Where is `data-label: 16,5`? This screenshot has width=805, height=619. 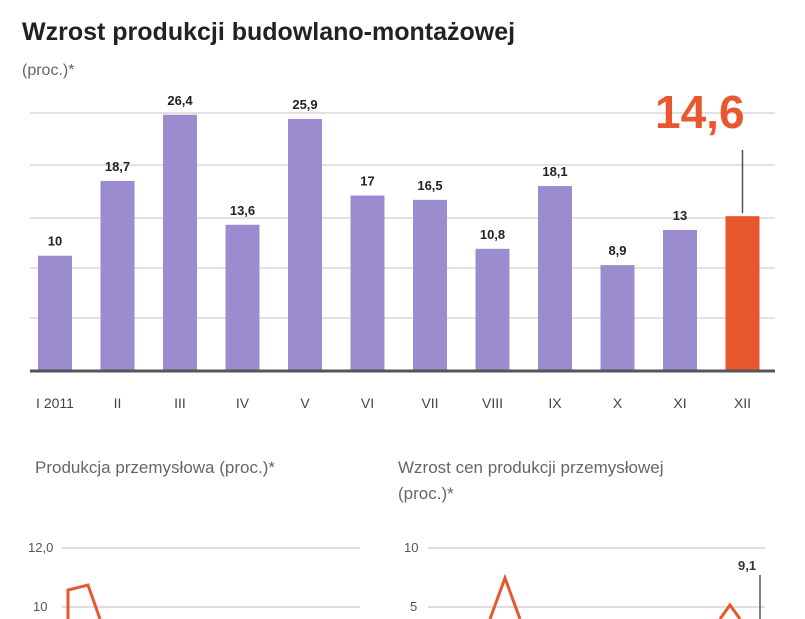
data-label: 16,5 is located at coordinates (429, 185).